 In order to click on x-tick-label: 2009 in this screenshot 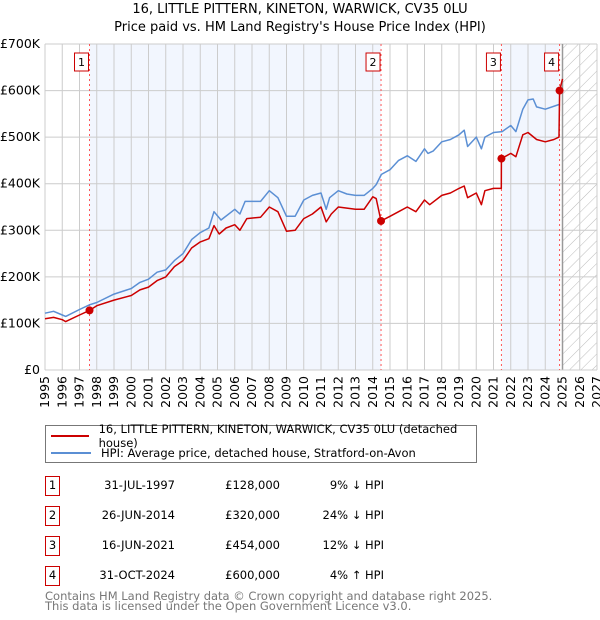, I will do `click(286, 392)`.